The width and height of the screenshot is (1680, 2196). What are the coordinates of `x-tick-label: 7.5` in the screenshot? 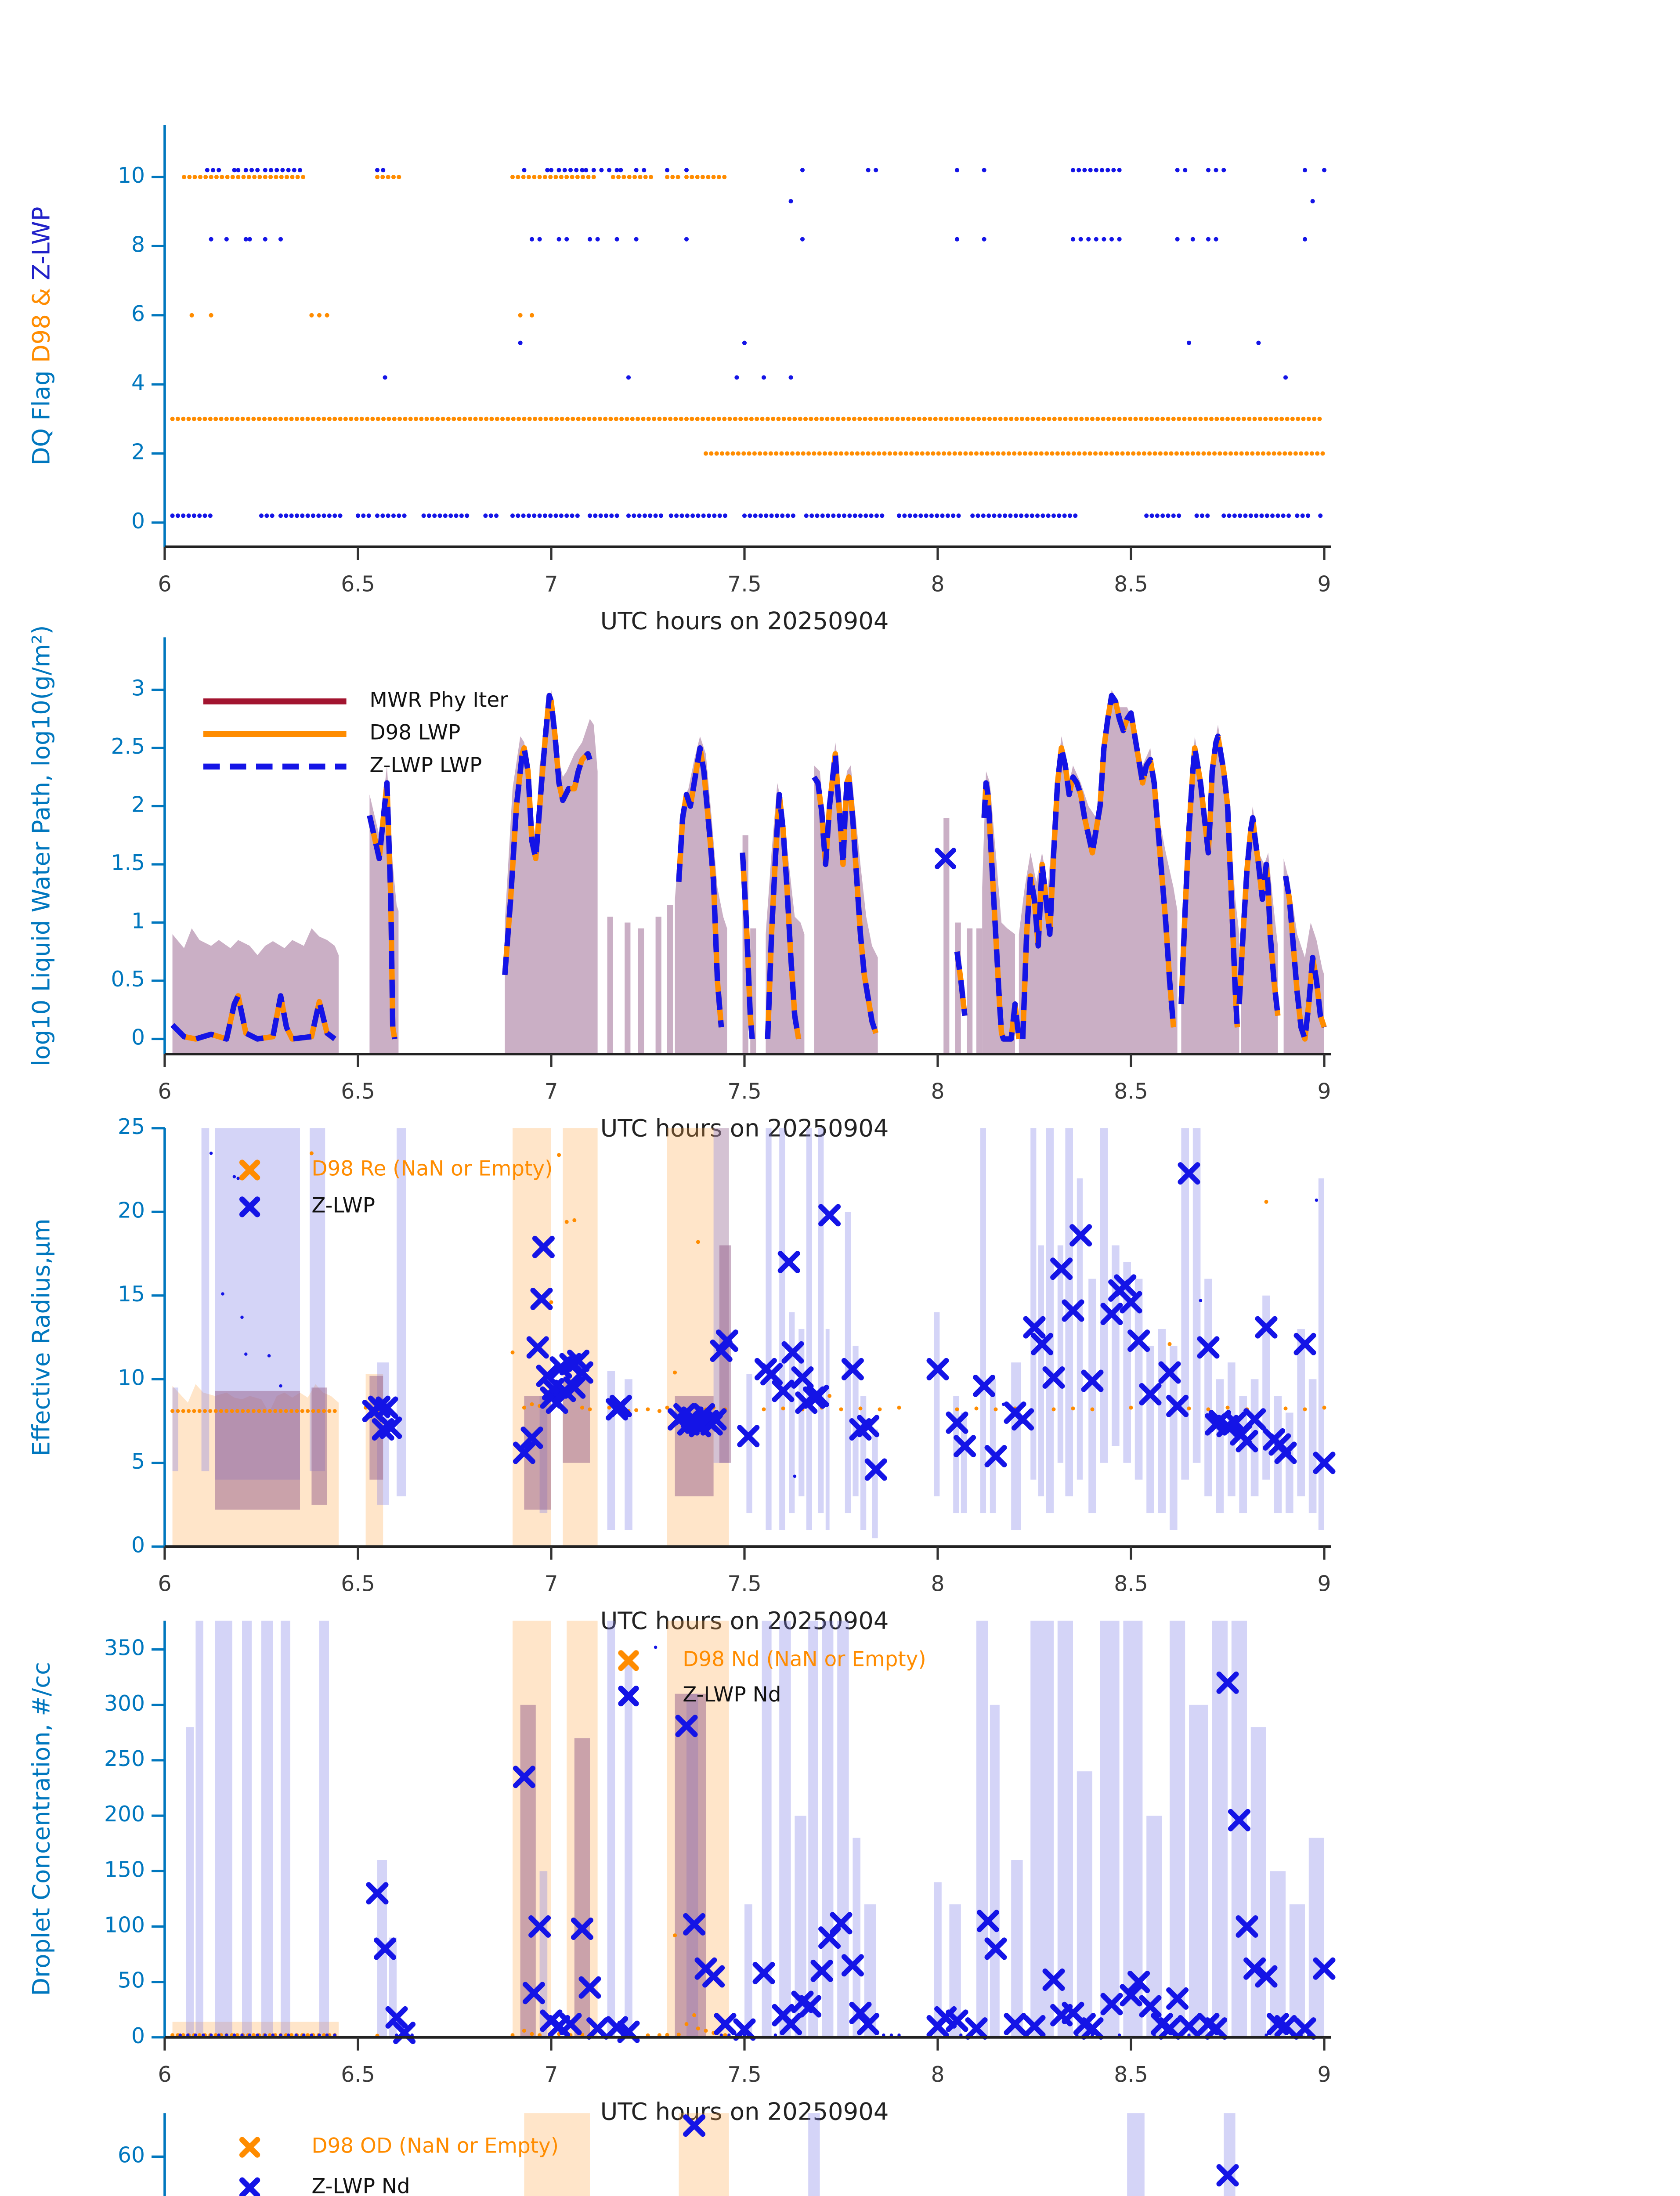 It's located at (745, 2074).